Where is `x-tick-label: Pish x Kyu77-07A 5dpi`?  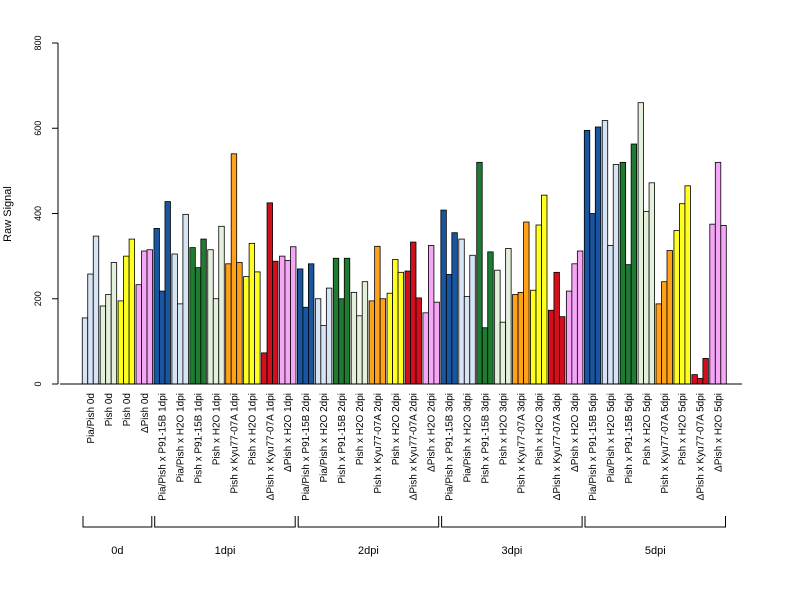
x-tick-label: Pish x Kyu77-07A 5dpi is located at coordinates (665, 443).